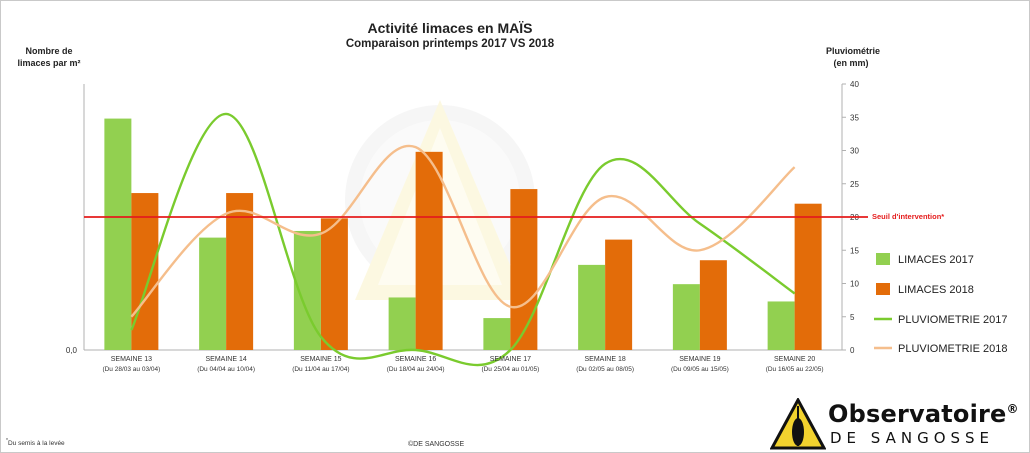  Describe the element at coordinates (794, 359) in the screenshot. I see `category-label-7: SEMAINE 20` at that location.